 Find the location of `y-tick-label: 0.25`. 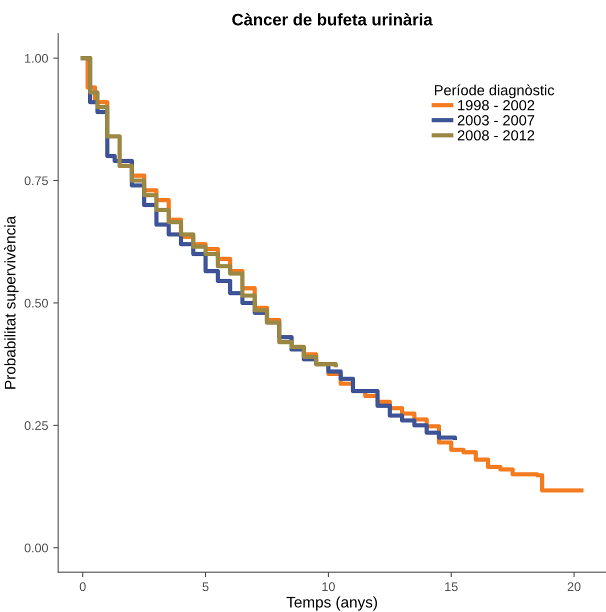

y-tick-label: 0.25 is located at coordinates (36, 425).